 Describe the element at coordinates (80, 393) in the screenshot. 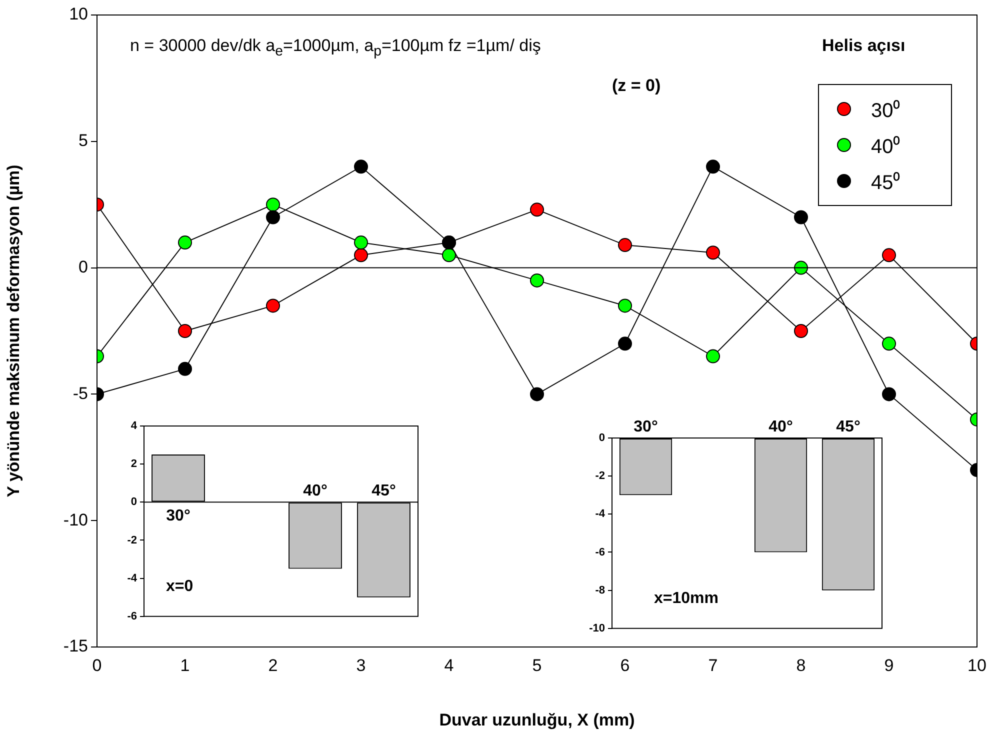

I see `y-tick-label: -5` at that location.